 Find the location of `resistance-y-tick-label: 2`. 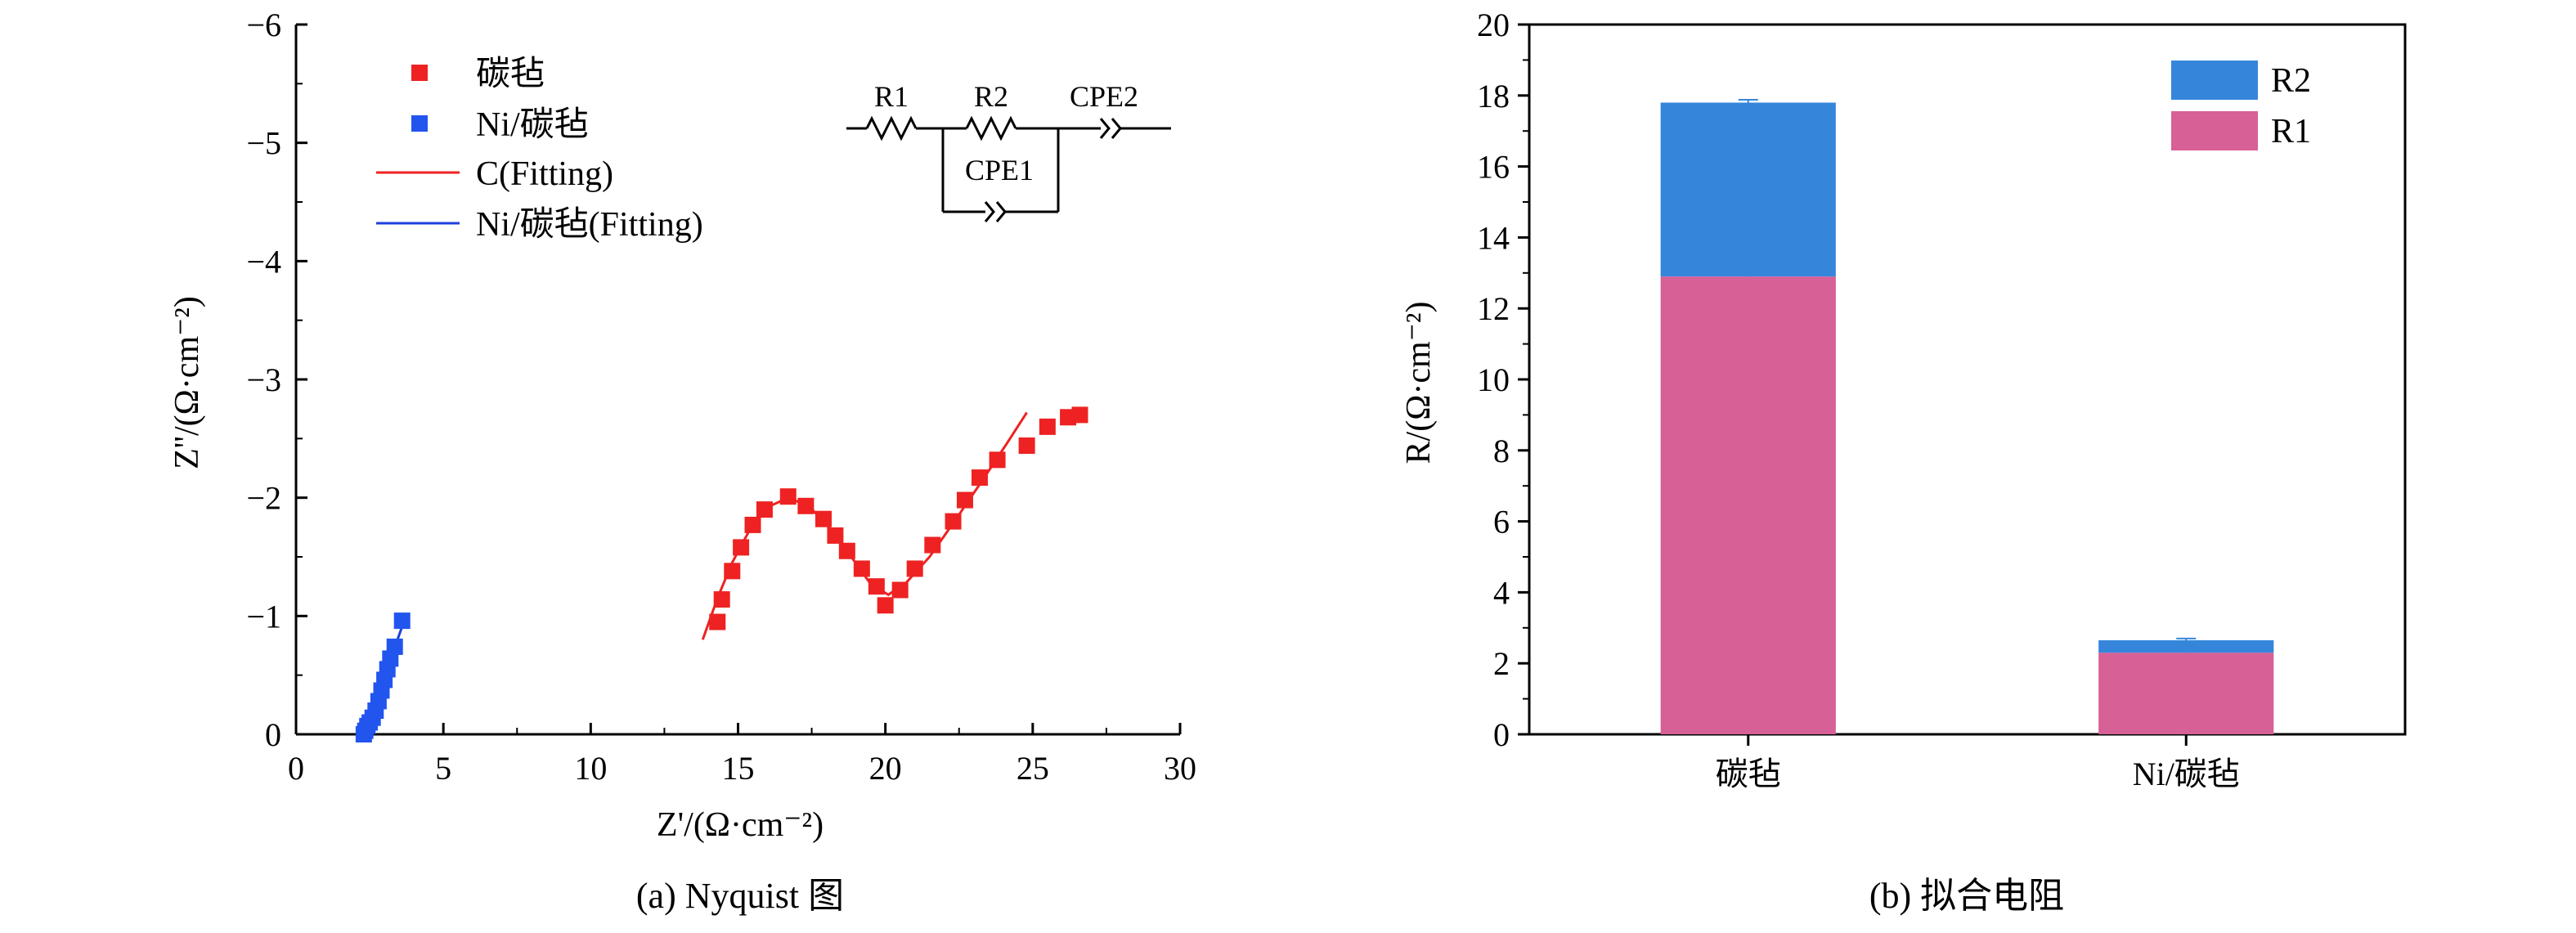

resistance-y-tick-label: 2 is located at coordinates (1502, 664).